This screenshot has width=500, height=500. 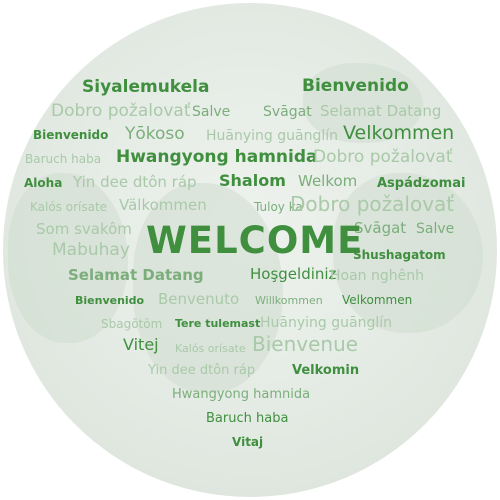 What do you see at coordinates (146, 87) in the screenshot?
I see `word: Siyalemukela` at bounding box center [146, 87].